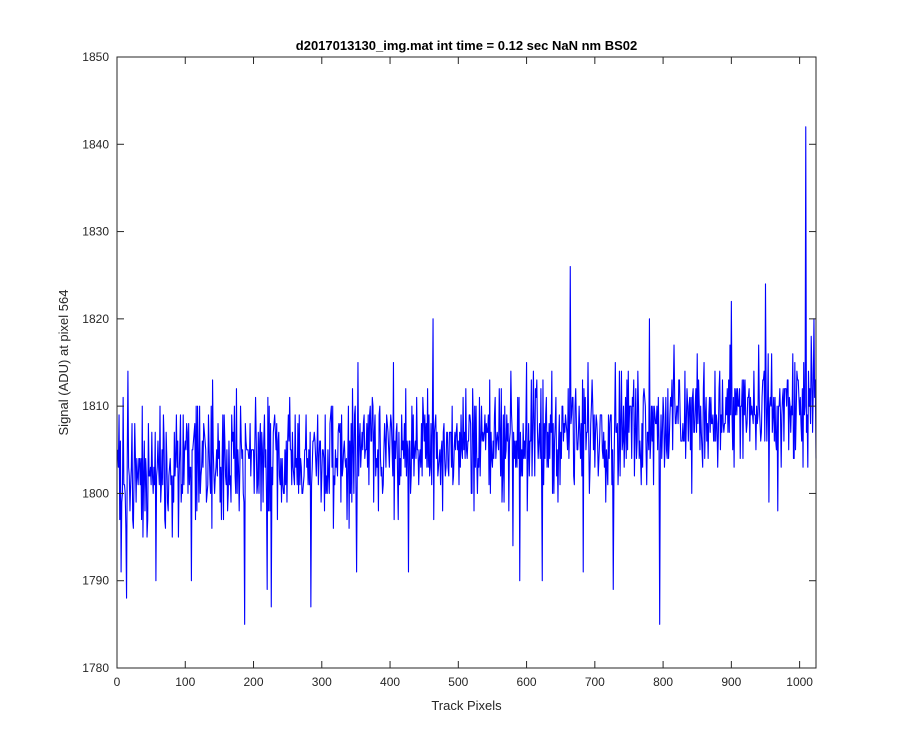  Describe the element at coordinates (95, 319) in the screenshot. I see `y-tick-label: 1820` at that location.